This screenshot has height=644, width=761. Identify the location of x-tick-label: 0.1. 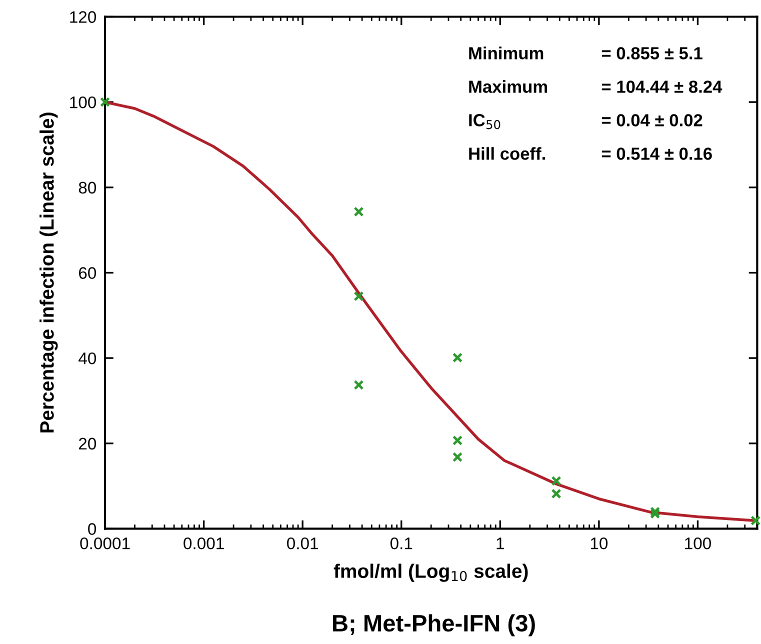
(401, 543).